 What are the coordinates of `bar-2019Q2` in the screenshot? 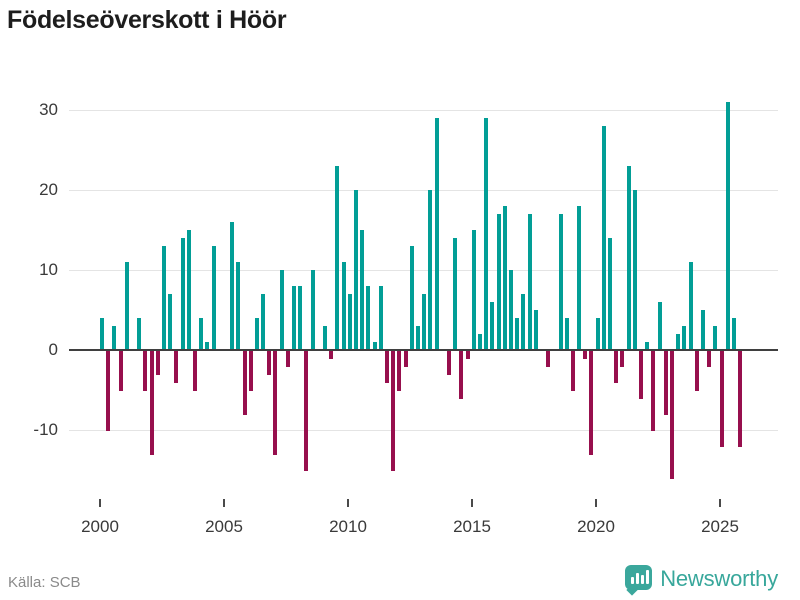 It's located at (579, 278).